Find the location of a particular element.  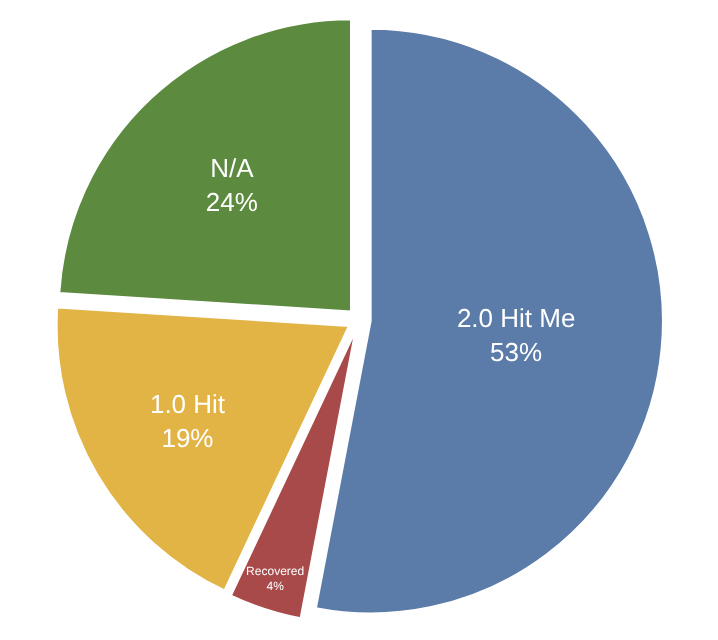

data-label: 53% is located at coordinates (517, 351).